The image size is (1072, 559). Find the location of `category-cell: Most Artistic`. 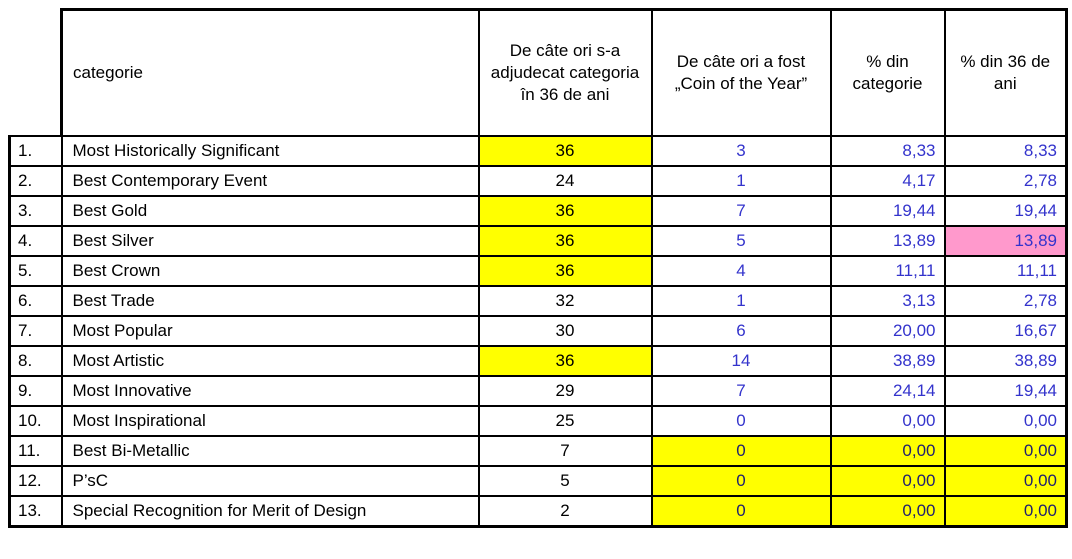

category-cell: Most Artistic is located at coordinates (270, 361).